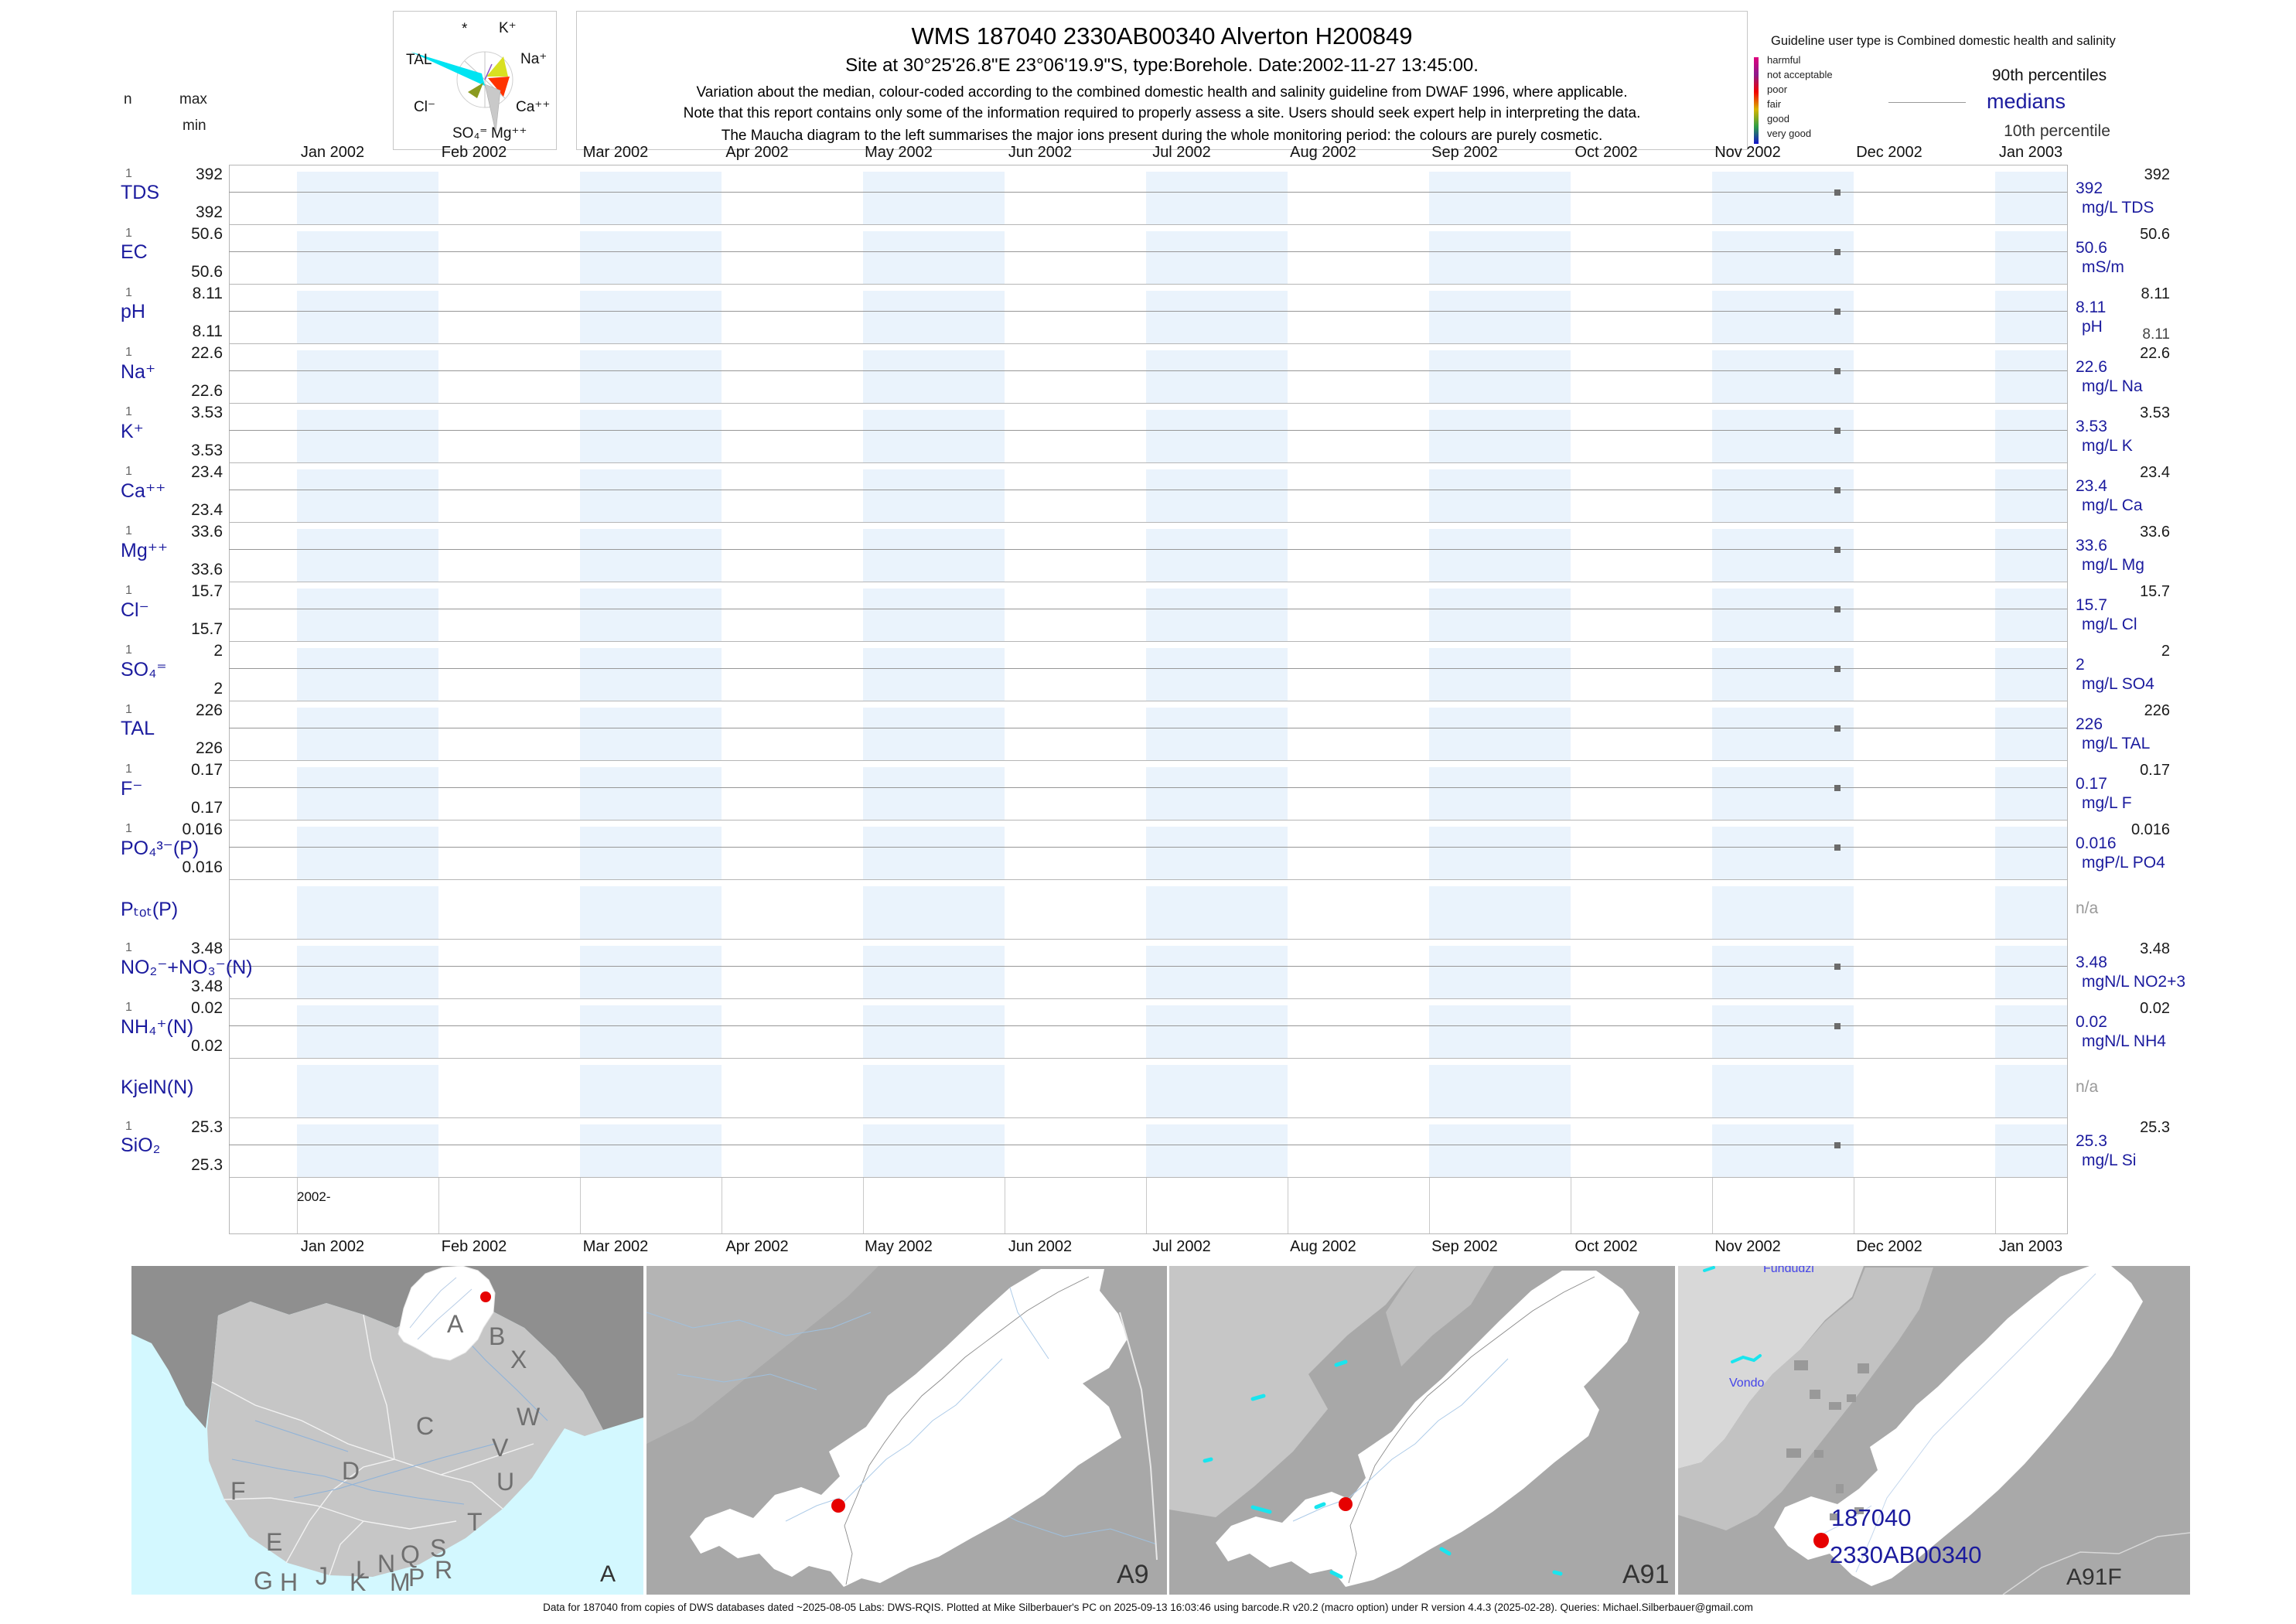 Image resolution: width=2296 pixels, height=1624 pixels. What do you see at coordinates (518, 1359) in the screenshot?
I see `map-region-letter-x: X` at bounding box center [518, 1359].